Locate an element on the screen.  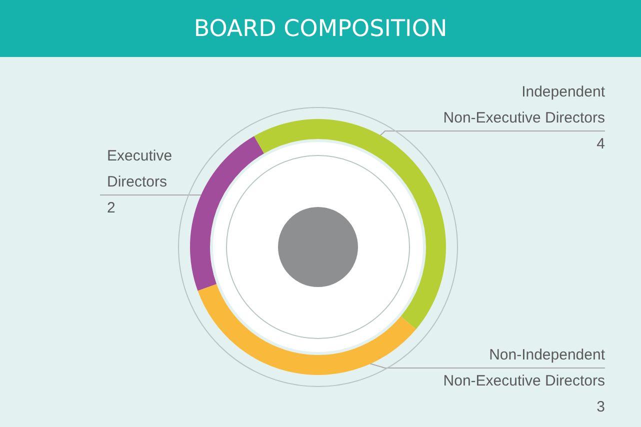
slice-label: Independent Non-Executive Directors is located at coordinates (524, 105).